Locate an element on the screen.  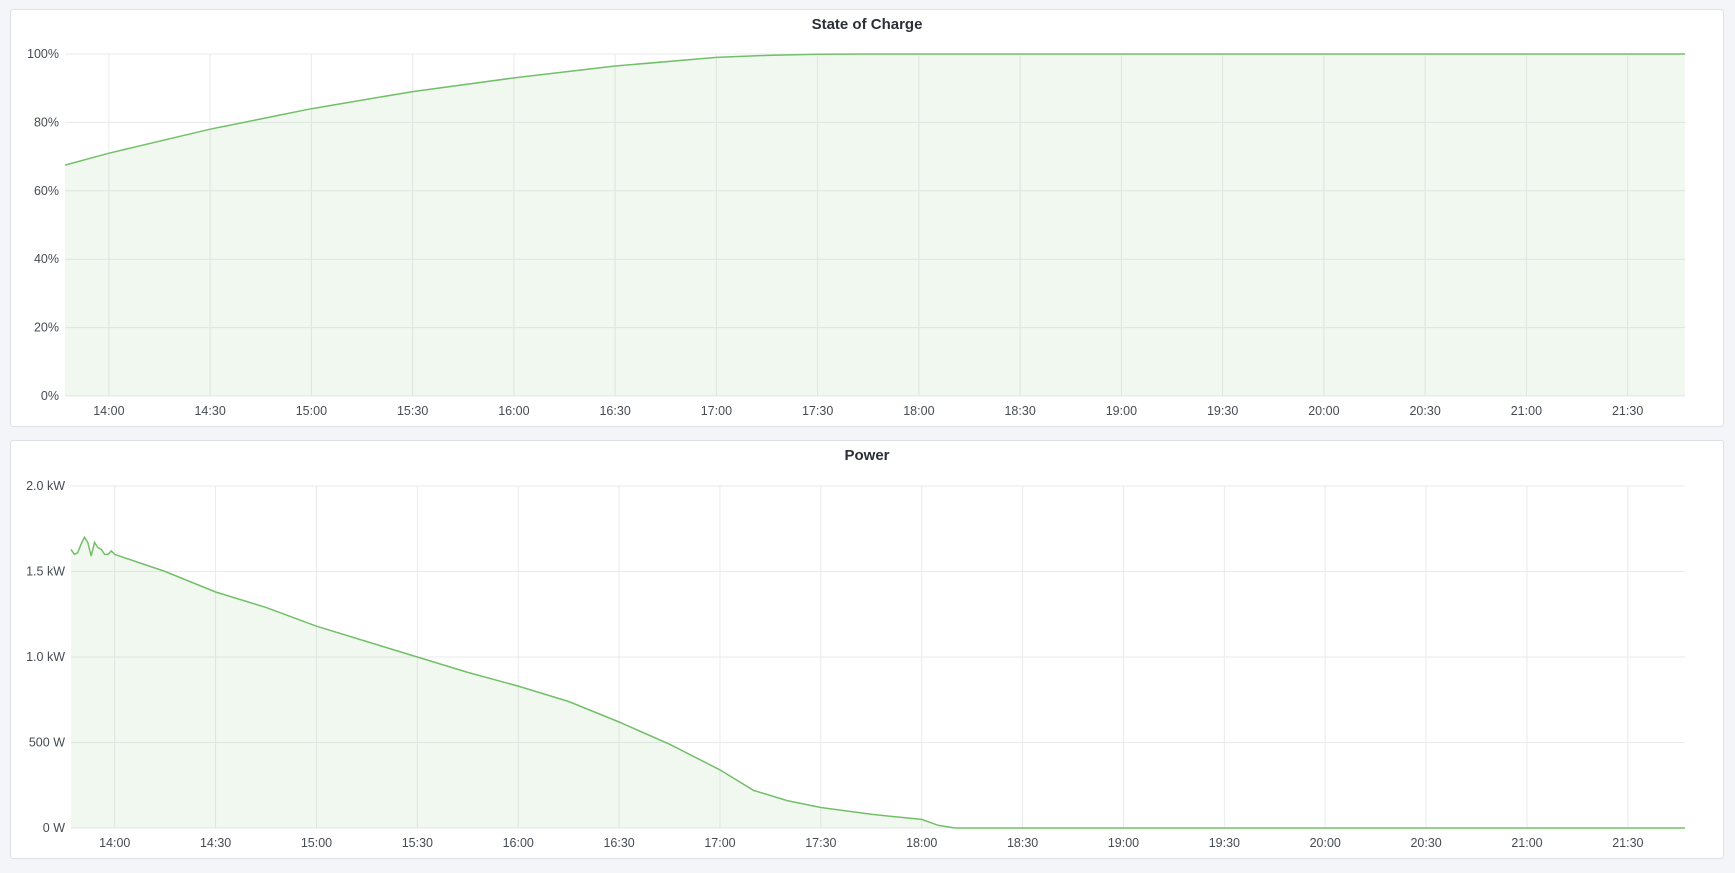
y-tick-label: 0% is located at coordinates (50, 396).